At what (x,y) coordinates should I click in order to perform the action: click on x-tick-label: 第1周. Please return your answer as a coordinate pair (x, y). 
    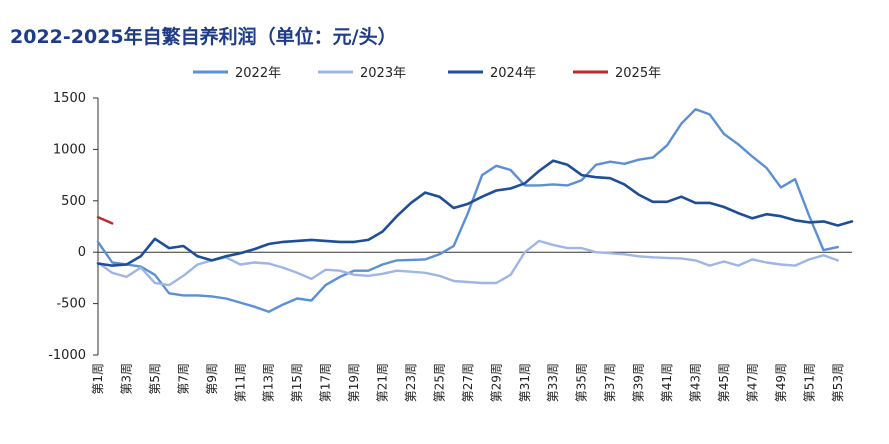
    Looking at the image, I should click on (98, 379).